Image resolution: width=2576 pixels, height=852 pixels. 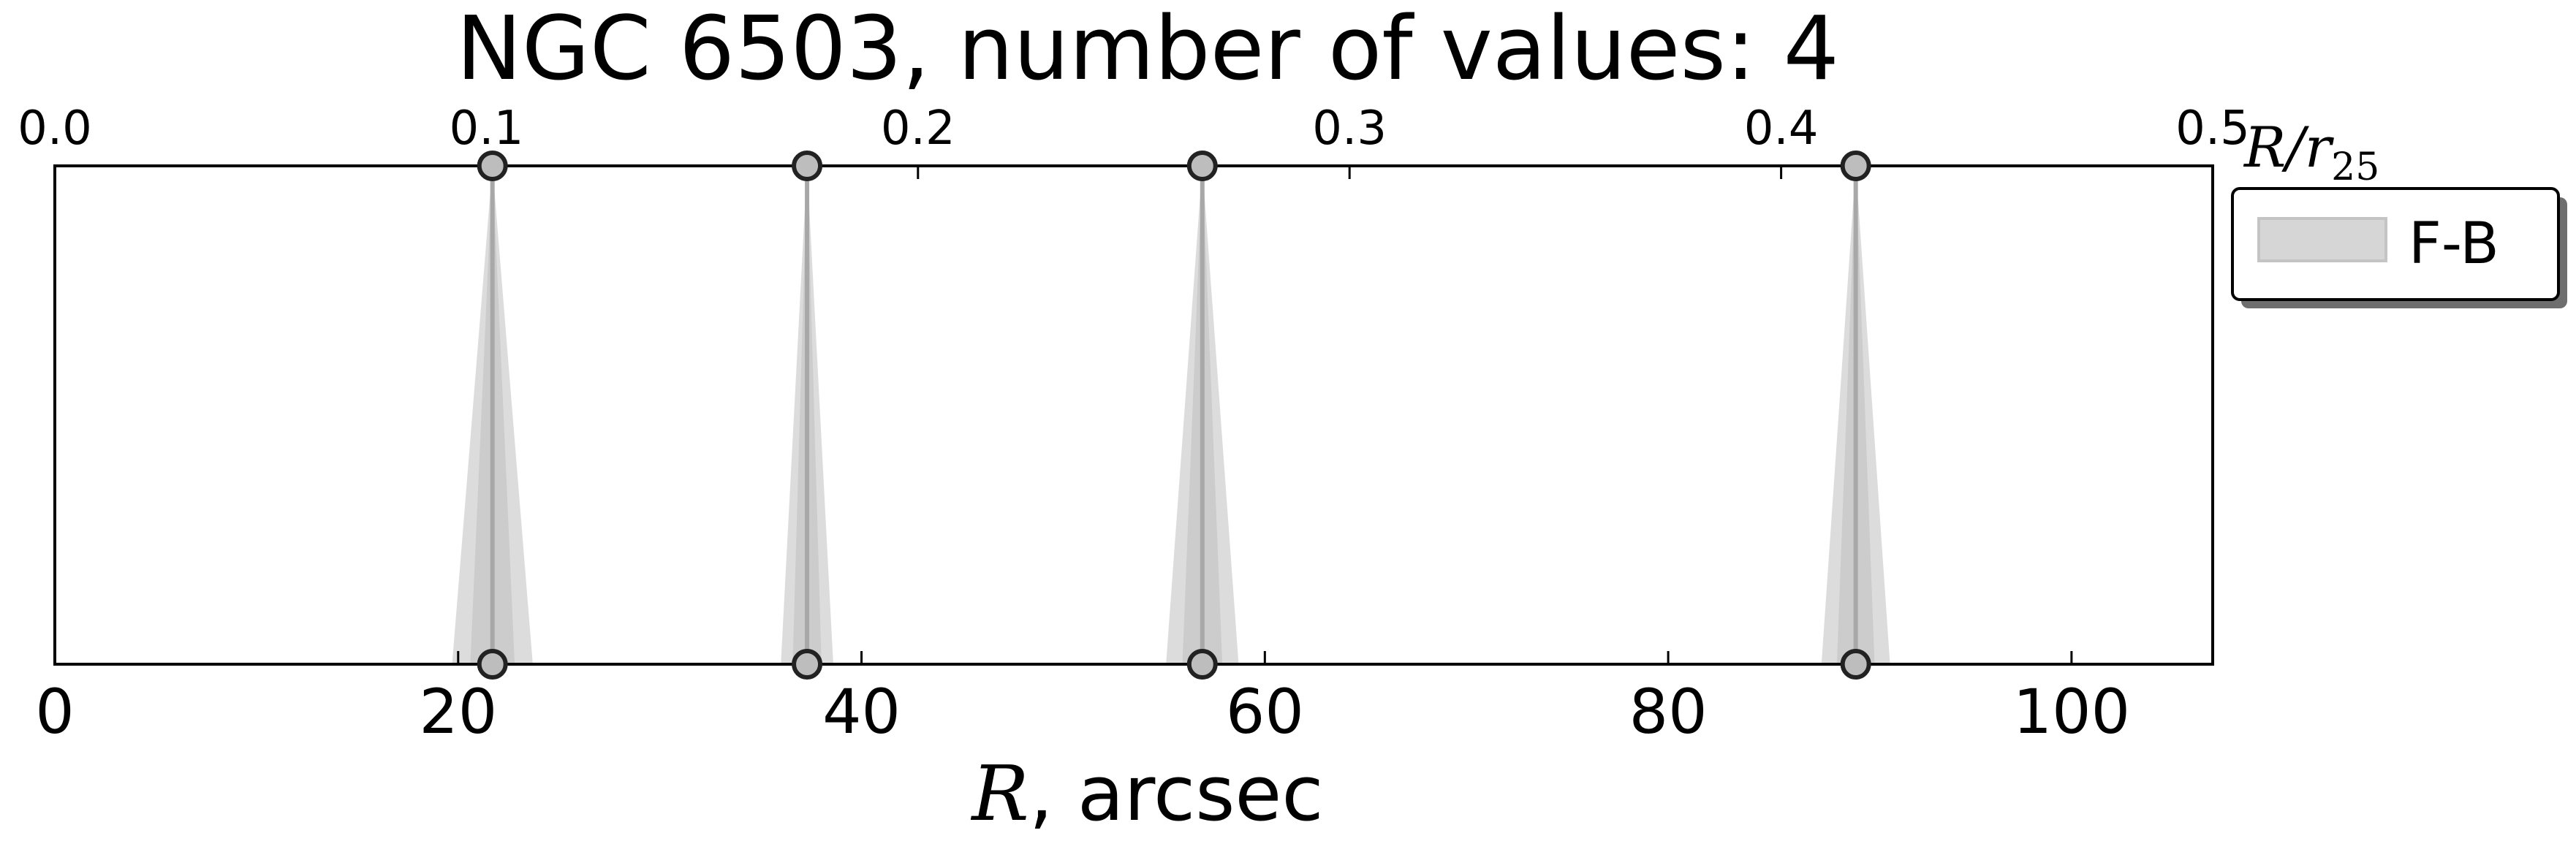 What do you see at coordinates (54, 712) in the screenshot?
I see `x-tick-label: 0` at bounding box center [54, 712].